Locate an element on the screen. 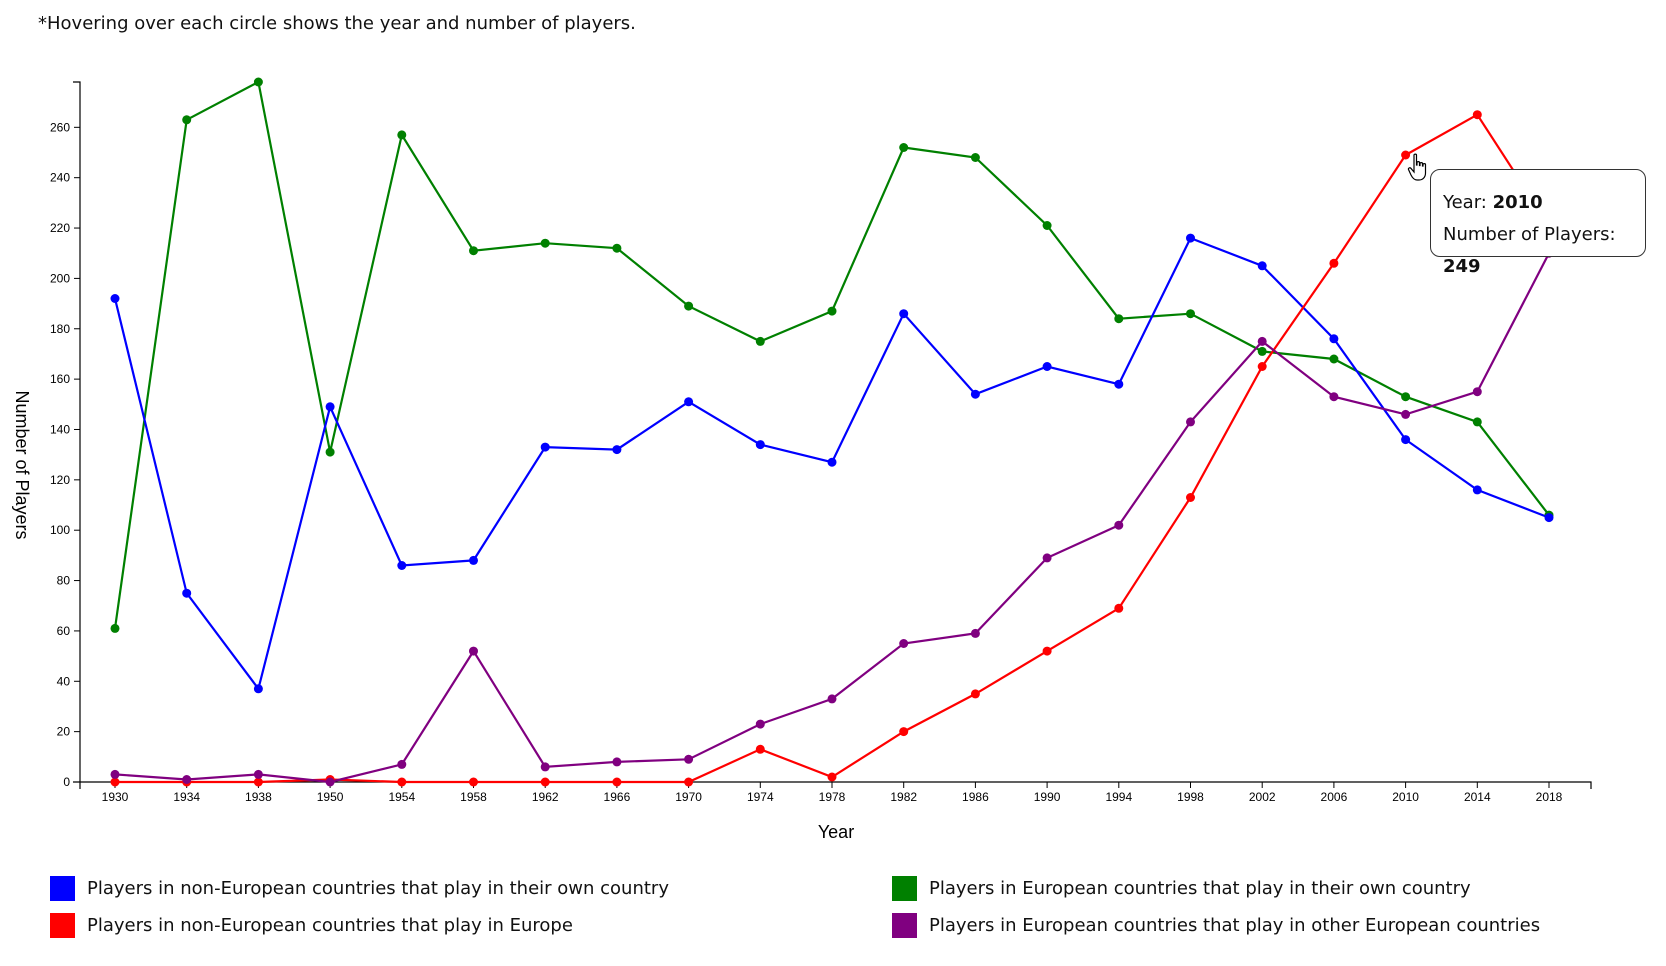 Image resolution: width=1666 pixels, height=966 pixels. data-point-3-1958 is located at coordinates (473, 651).